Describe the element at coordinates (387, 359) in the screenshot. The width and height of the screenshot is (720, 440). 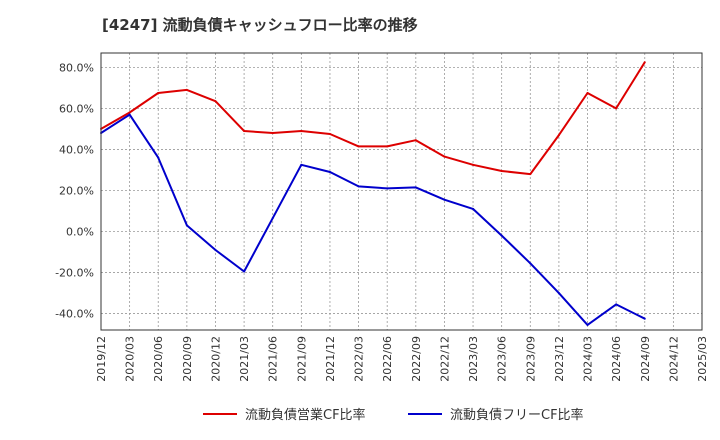
I see `x-tick-label: 2022/06` at that location.